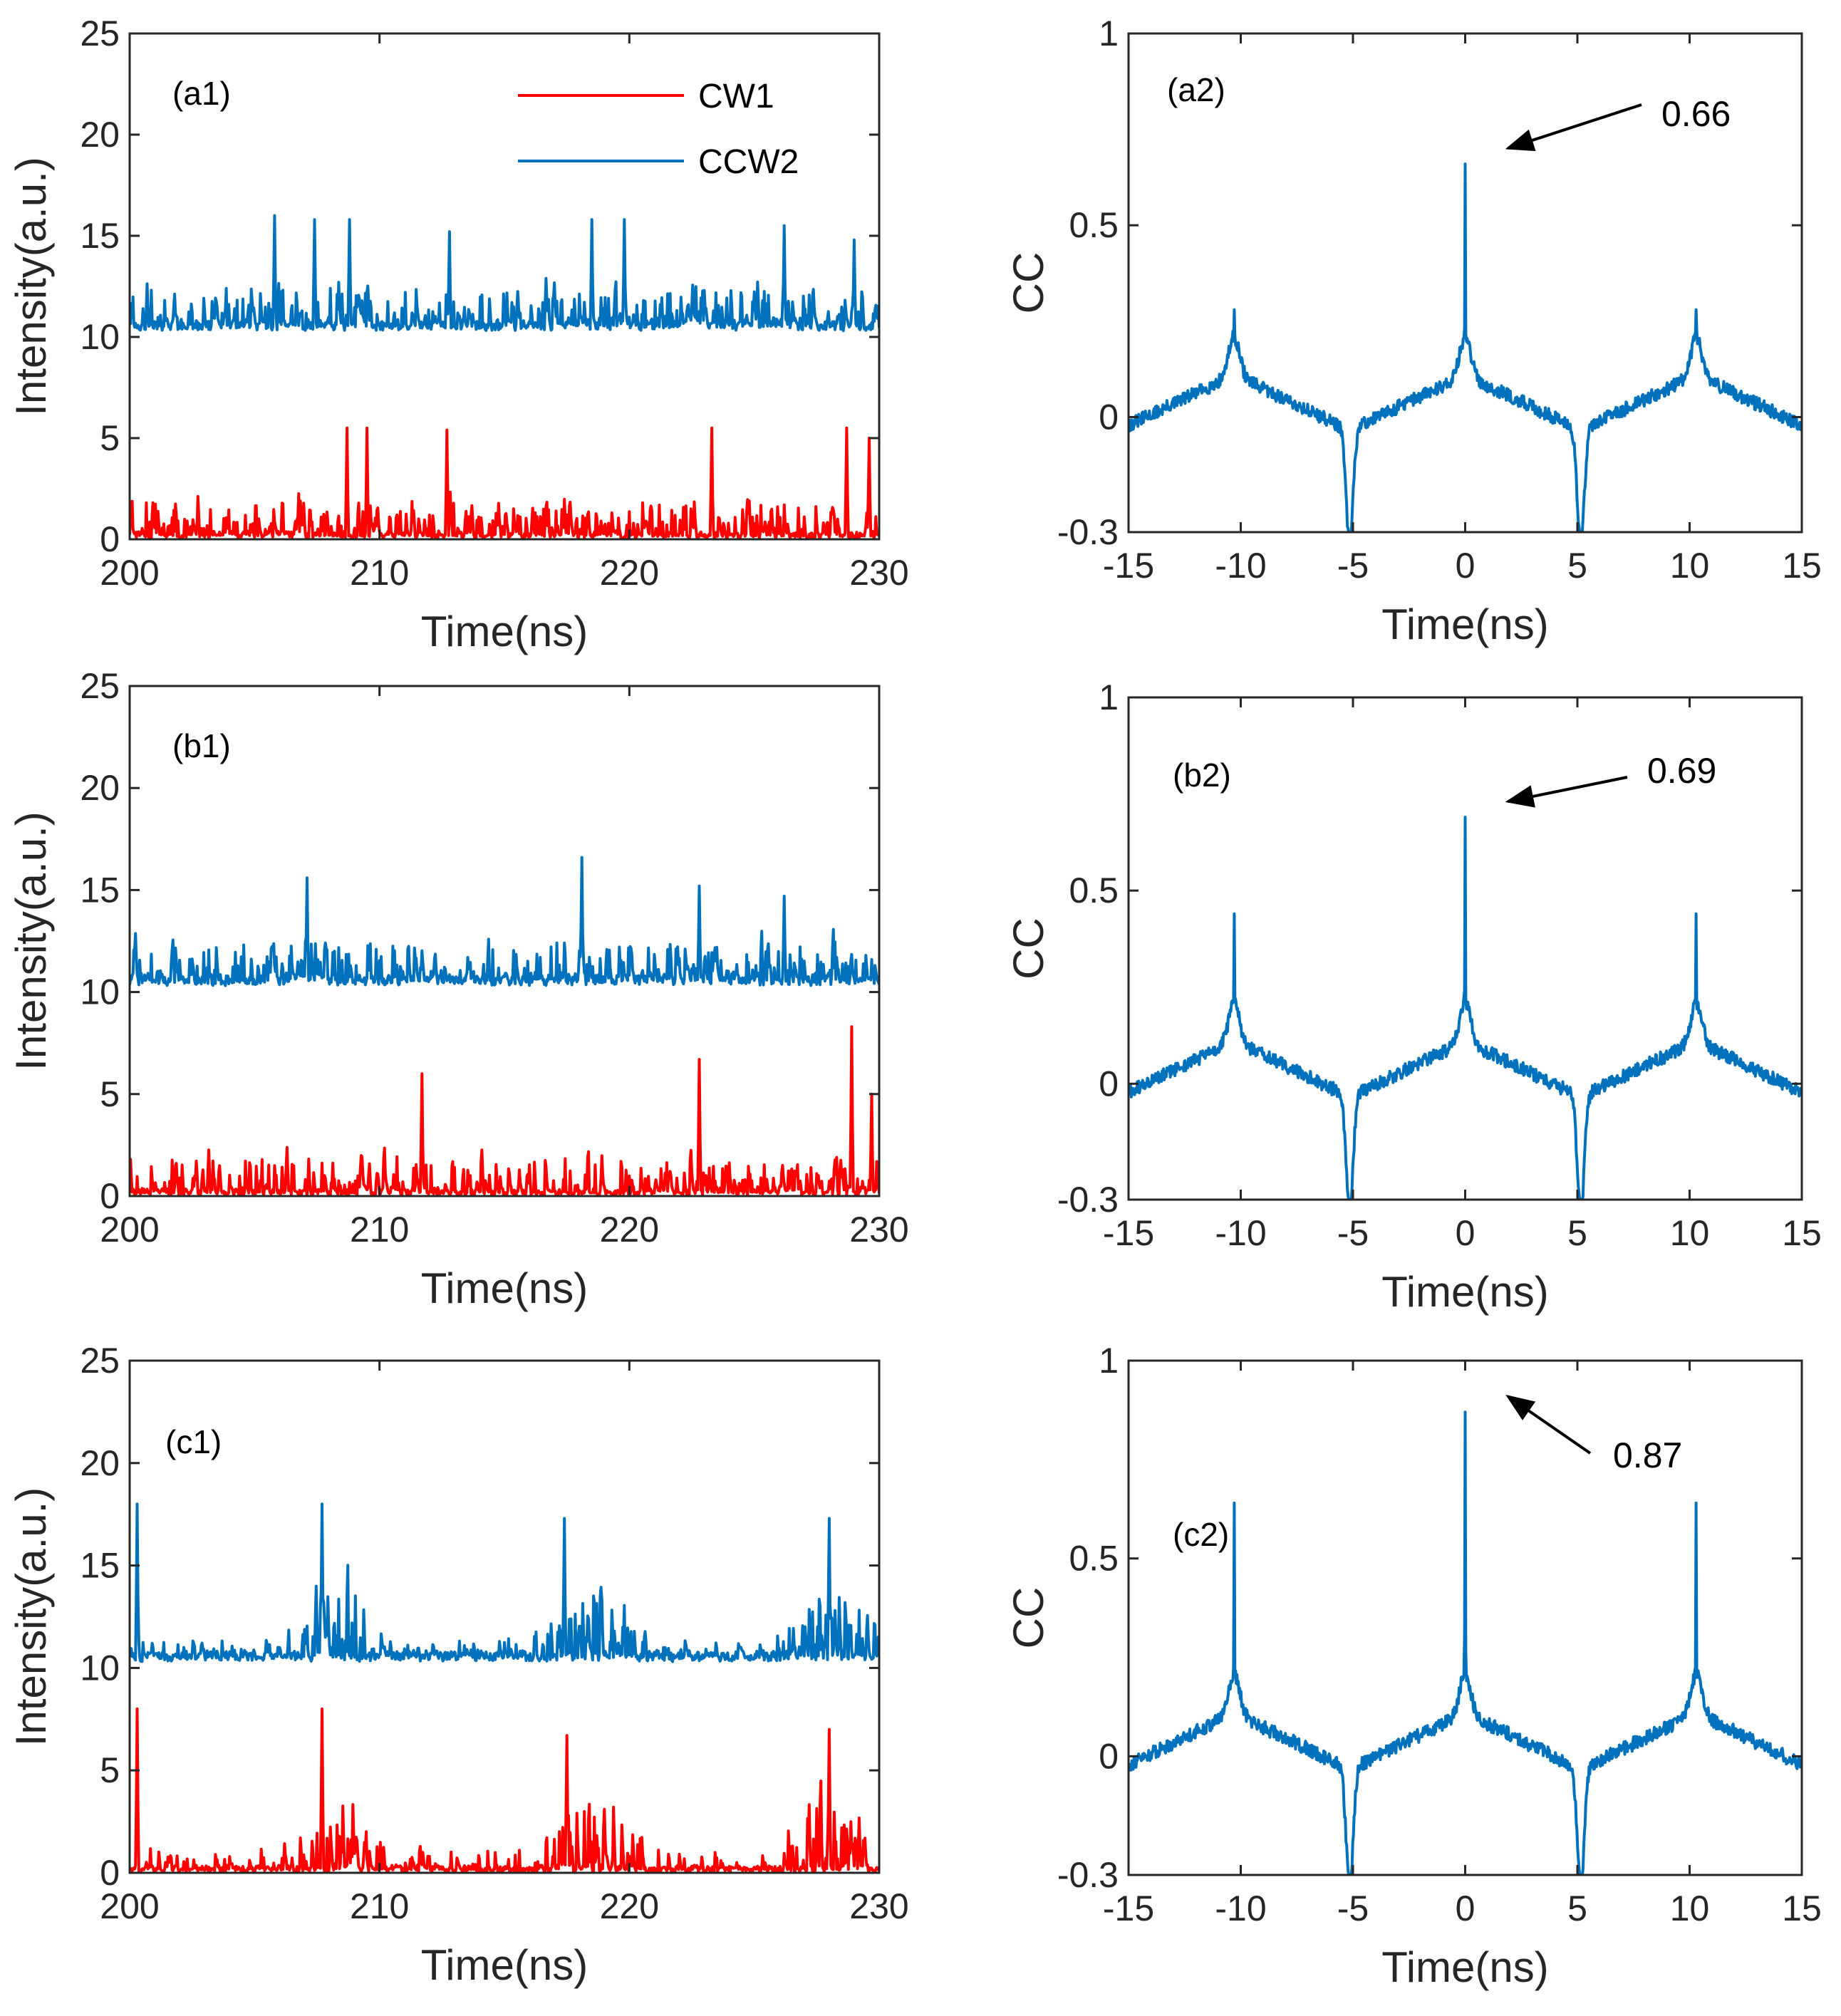  I want to click on annotation-b2: 0.69, so click(1610, 779).